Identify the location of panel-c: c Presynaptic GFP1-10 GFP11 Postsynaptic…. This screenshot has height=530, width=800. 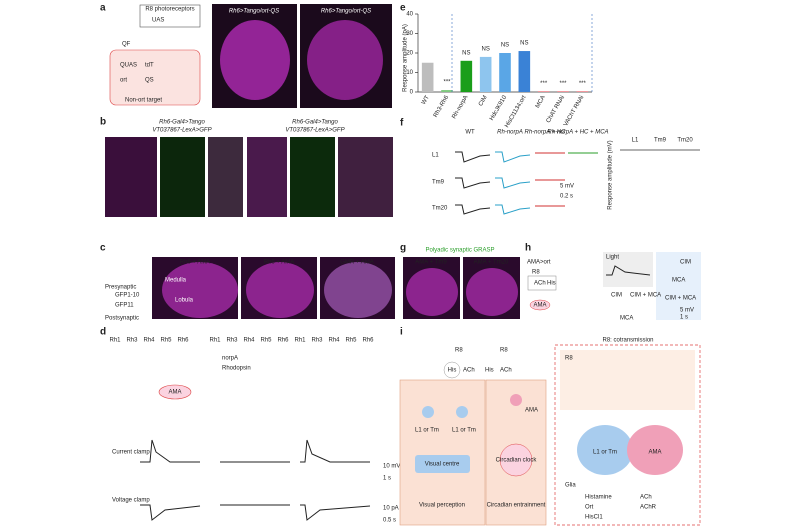
(247, 282).